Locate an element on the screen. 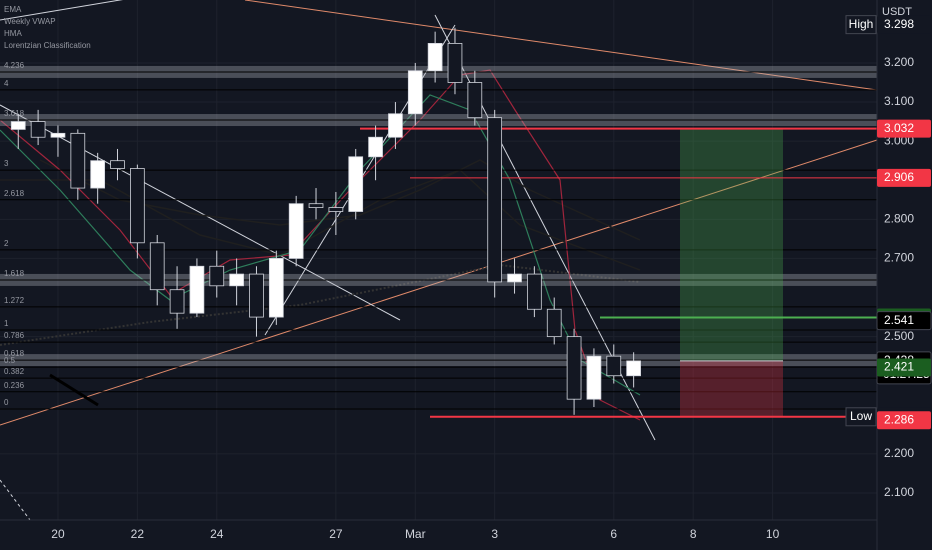 This screenshot has width=932, height=550. x-tick-label: 20 is located at coordinates (58, 534).